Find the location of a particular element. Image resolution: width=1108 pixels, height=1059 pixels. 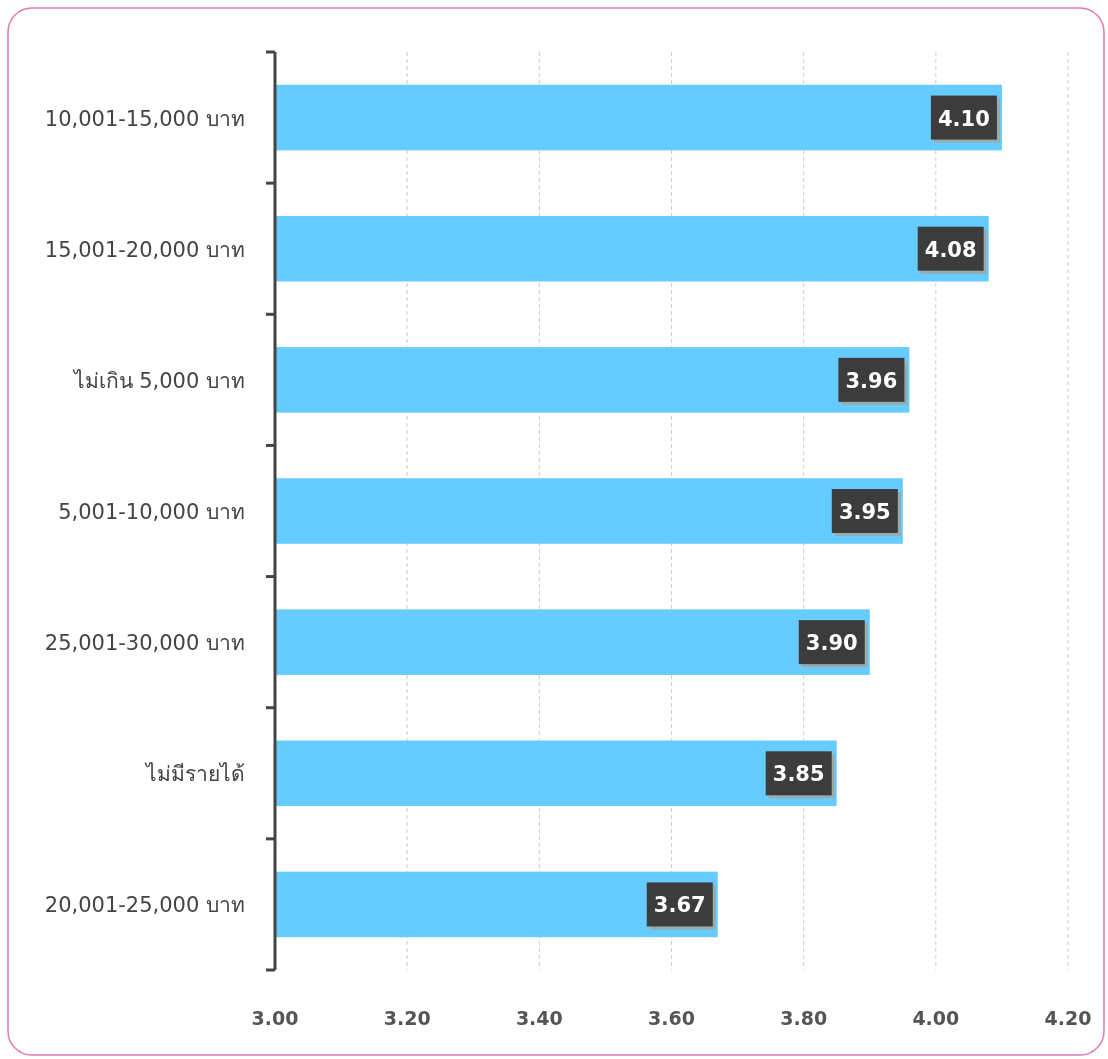

data-label: 3.85 is located at coordinates (798, 774).